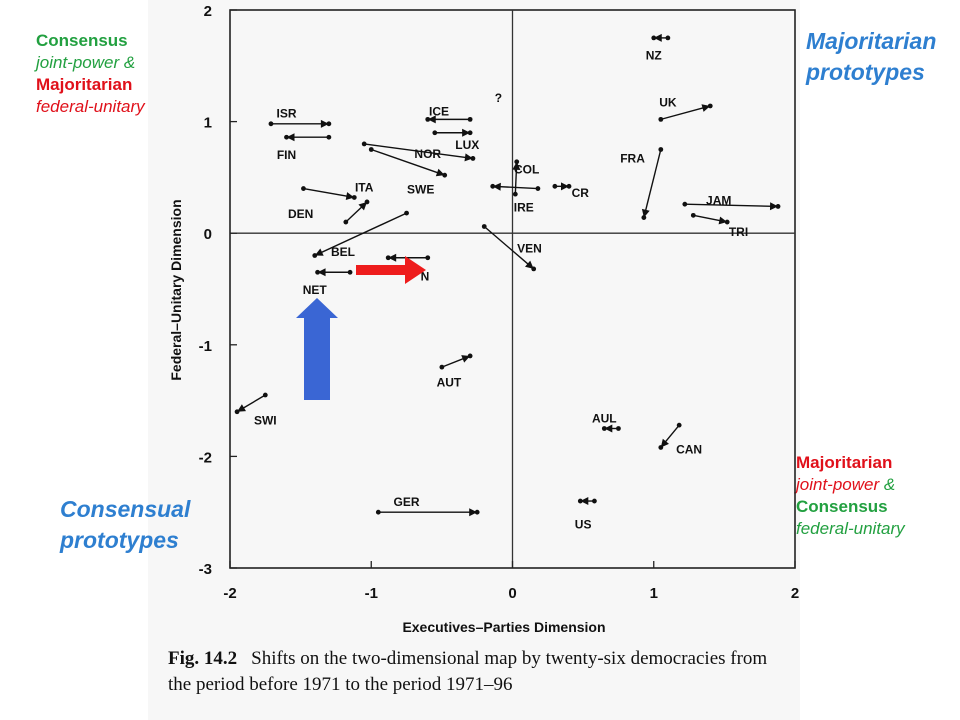 This screenshot has height=720, width=960. Describe the element at coordinates (391, 270) in the screenshot. I see `red-right-arrow` at that location.